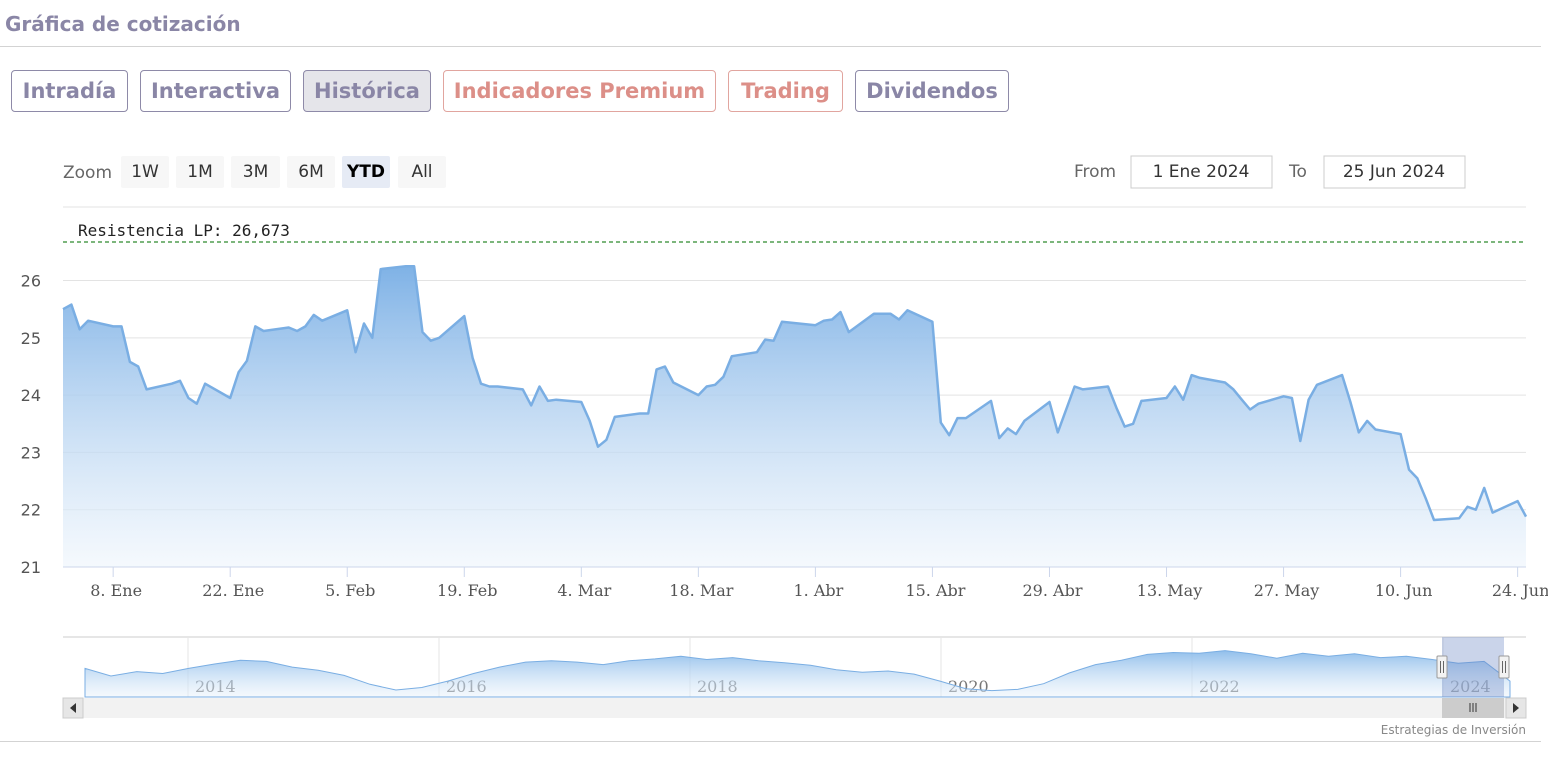 The width and height of the screenshot is (1548, 767). What do you see at coordinates (819, 590) in the screenshot?
I see `x-tick-label: 1. Abr` at bounding box center [819, 590].